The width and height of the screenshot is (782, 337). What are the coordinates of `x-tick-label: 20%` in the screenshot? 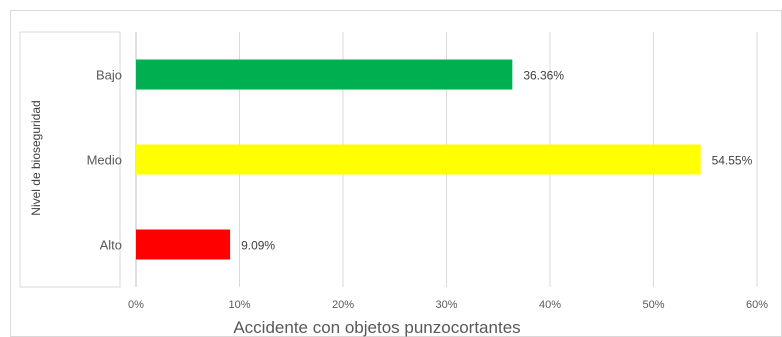 It's located at (343, 305).